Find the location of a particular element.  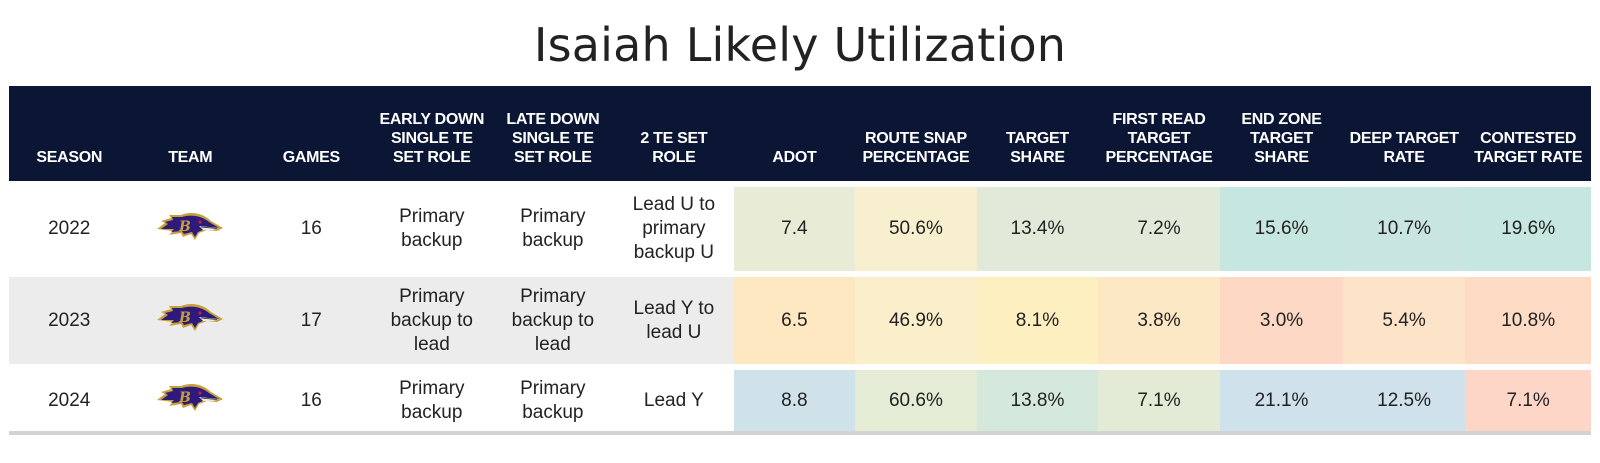

header-team: TEAM is located at coordinates (190, 157).